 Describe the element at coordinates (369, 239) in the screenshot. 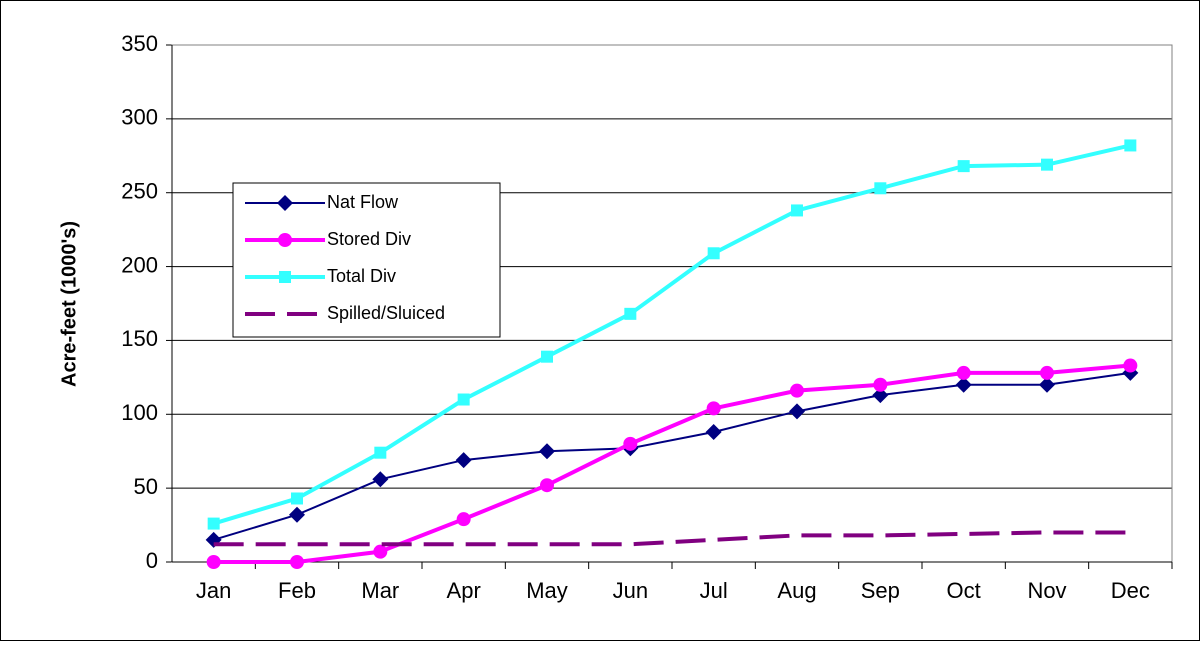

I see `legend-label: Stored Div` at that location.